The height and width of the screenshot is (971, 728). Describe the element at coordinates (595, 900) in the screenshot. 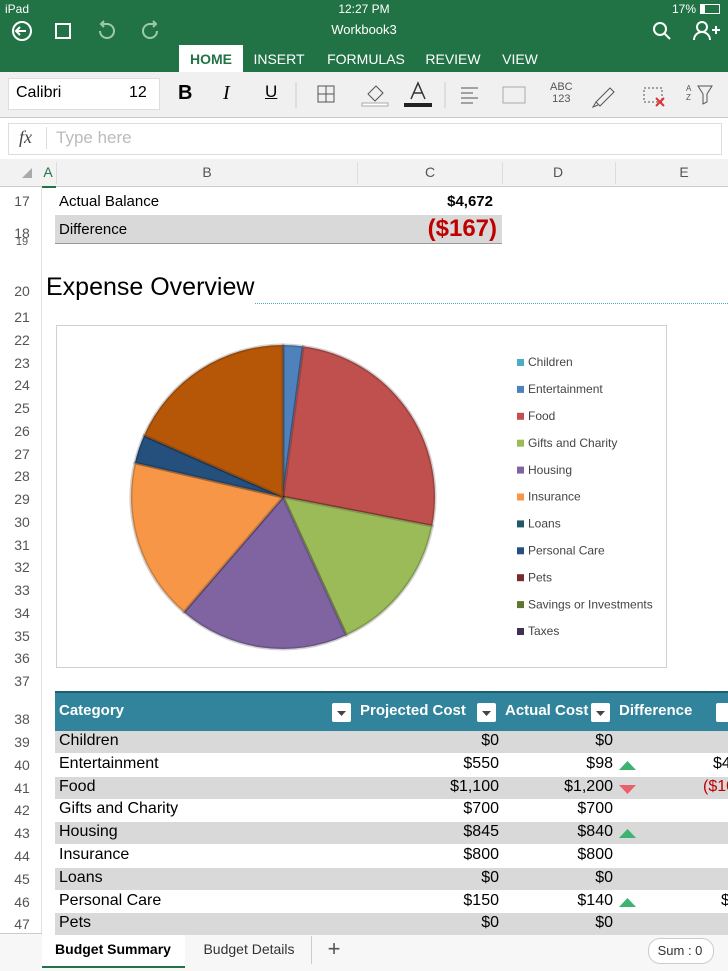

I see `table-cell: $140` at that location.